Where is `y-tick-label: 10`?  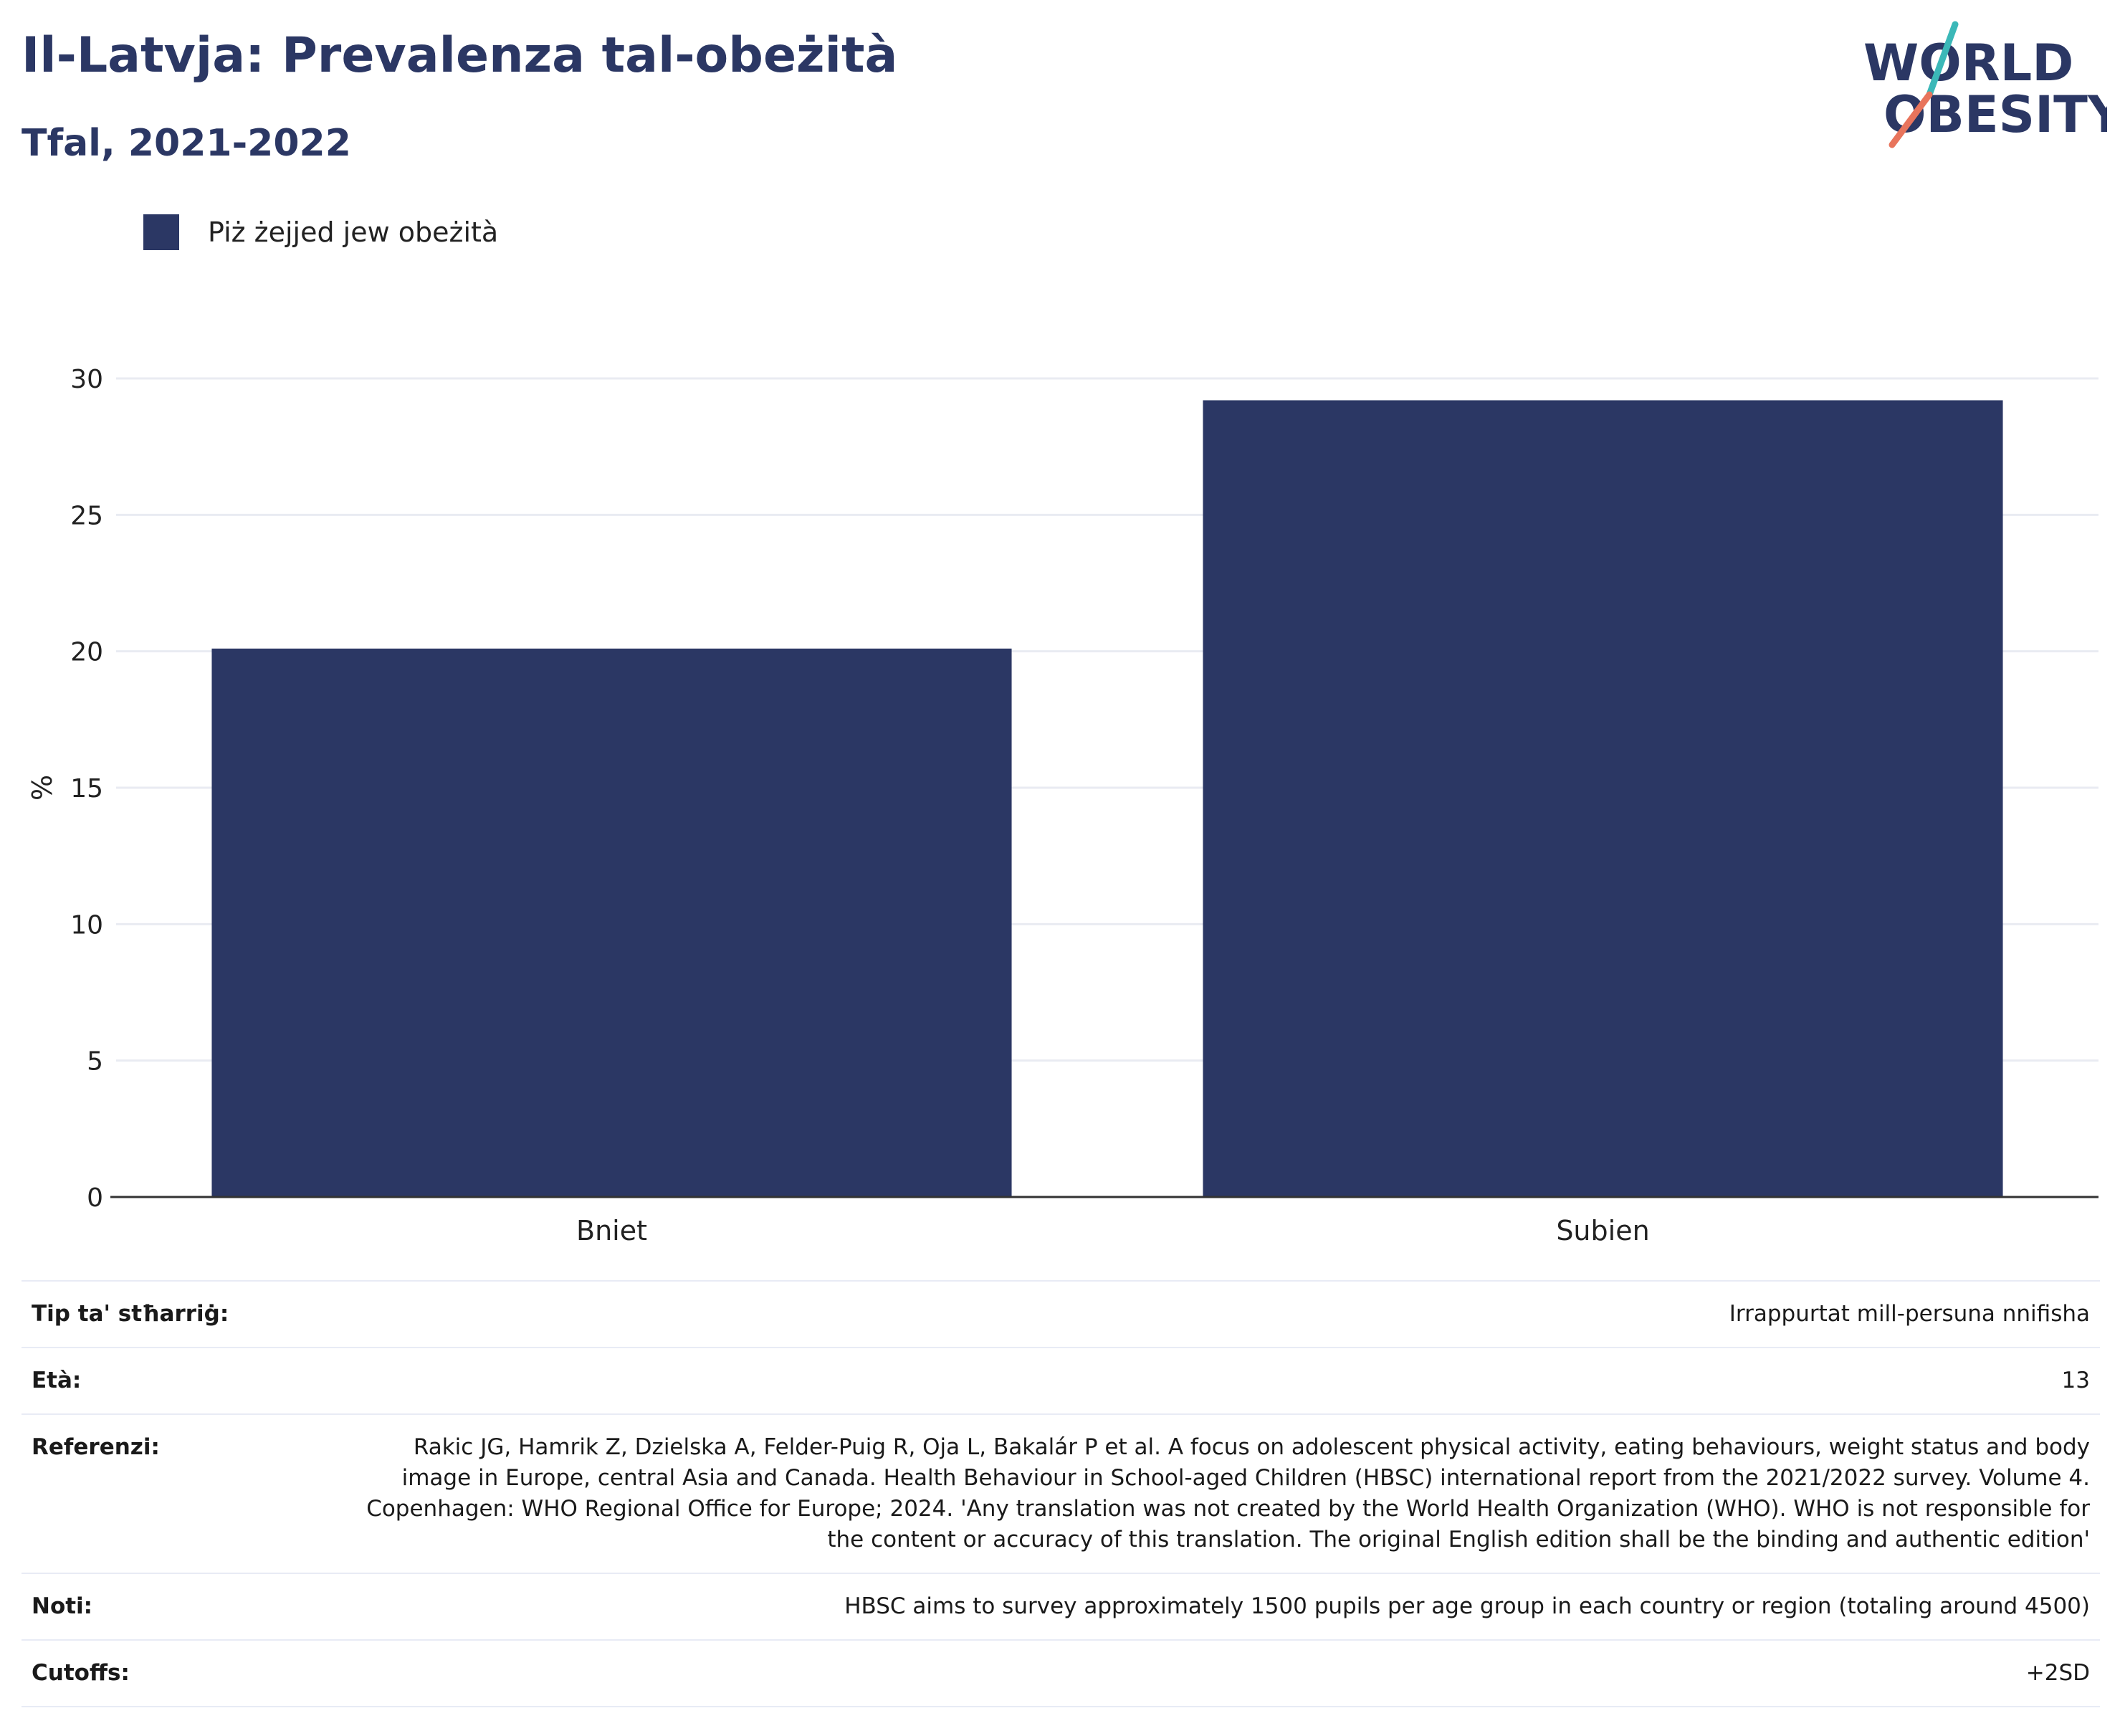 y-tick-label: 10 is located at coordinates (87, 925).